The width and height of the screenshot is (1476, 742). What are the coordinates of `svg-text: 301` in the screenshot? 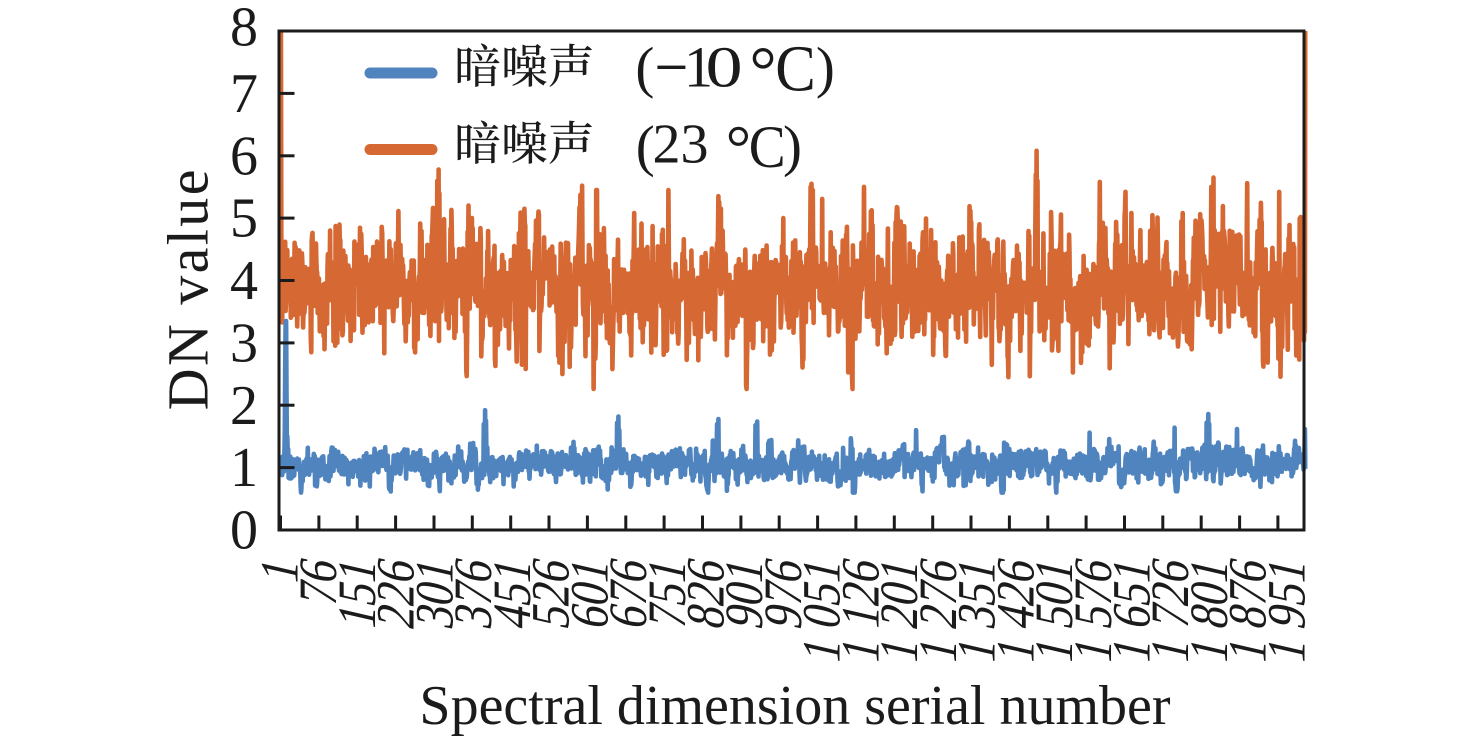 It's located at (434, 593).